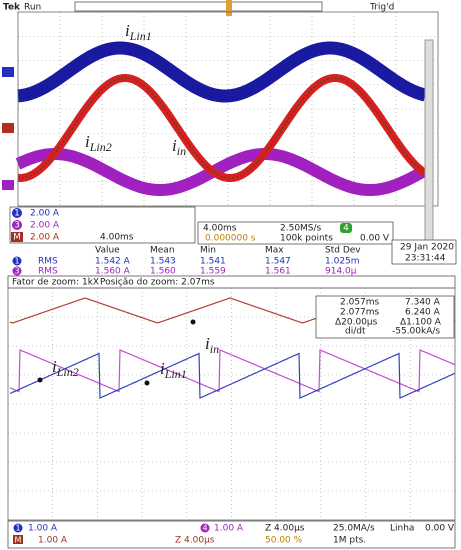  What do you see at coordinates (440, 529) in the screenshot?
I see `trigger-level-footer: 0.00 V` at bounding box center [440, 529].